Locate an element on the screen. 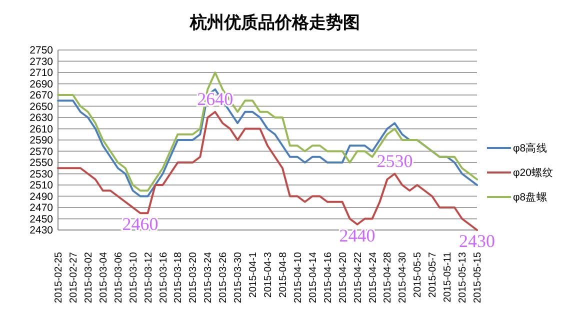  x-tick-label: 2015-03-18 is located at coordinates (178, 278).